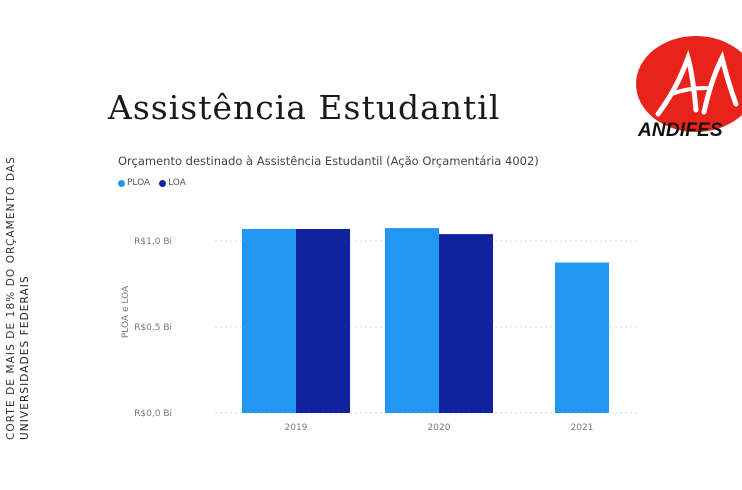 This screenshot has height=490, width=742. Describe the element at coordinates (296, 428) in the screenshot. I see `x-tick-label: 2019` at that location.